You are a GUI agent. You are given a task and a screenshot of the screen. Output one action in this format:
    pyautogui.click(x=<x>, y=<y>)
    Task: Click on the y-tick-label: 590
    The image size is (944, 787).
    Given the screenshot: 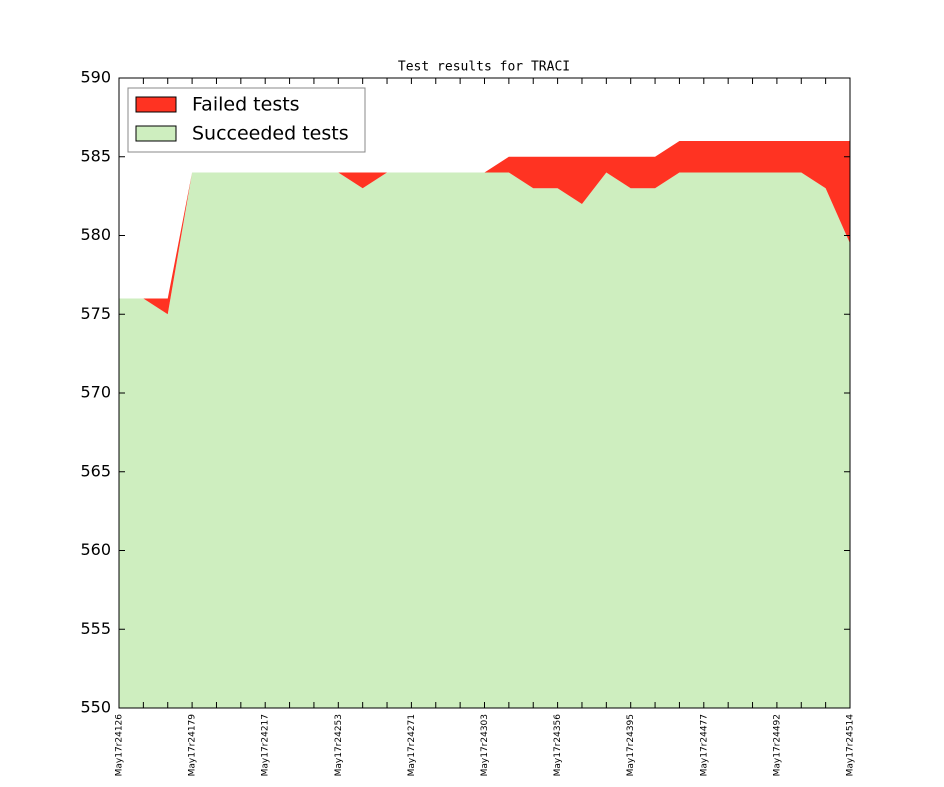 What is the action you would take?
    pyautogui.click(x=95, y=77)
    